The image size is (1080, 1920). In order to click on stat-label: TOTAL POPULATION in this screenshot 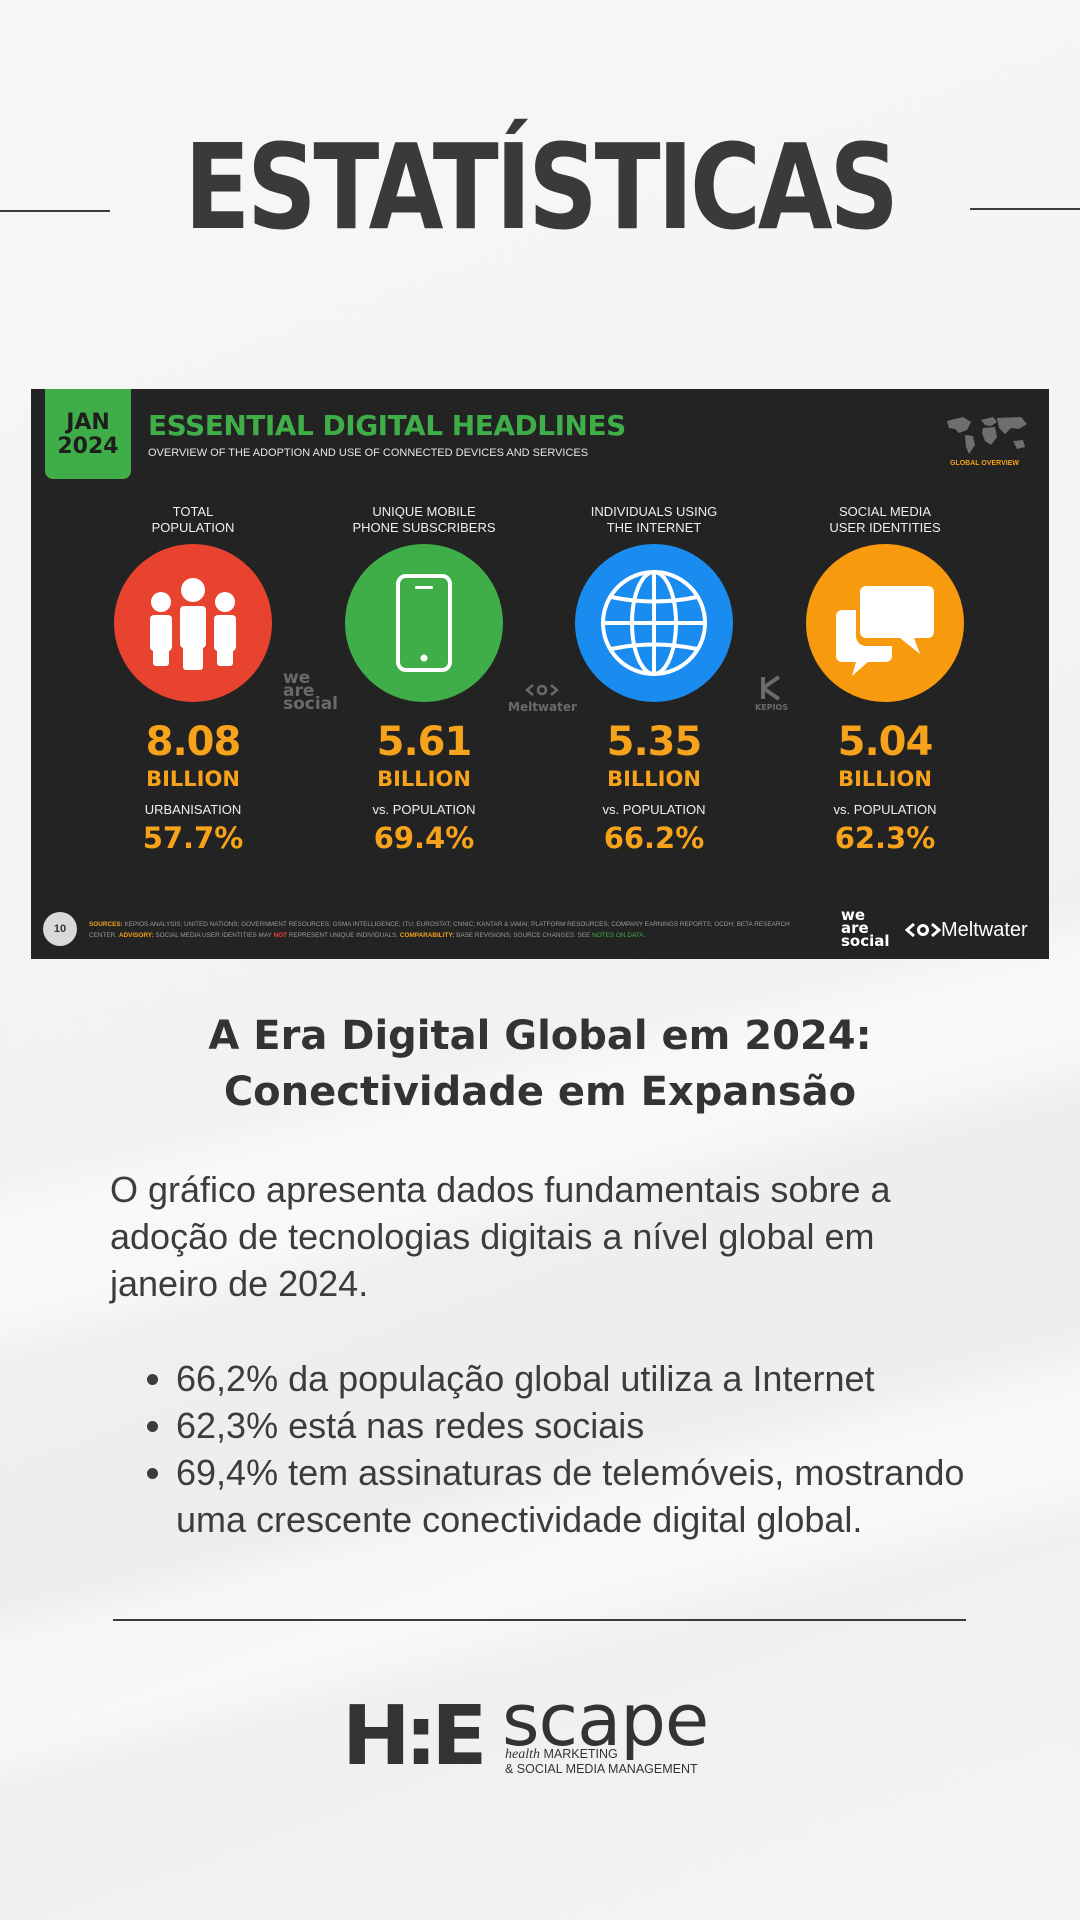, I will do `click(193, 519)`.